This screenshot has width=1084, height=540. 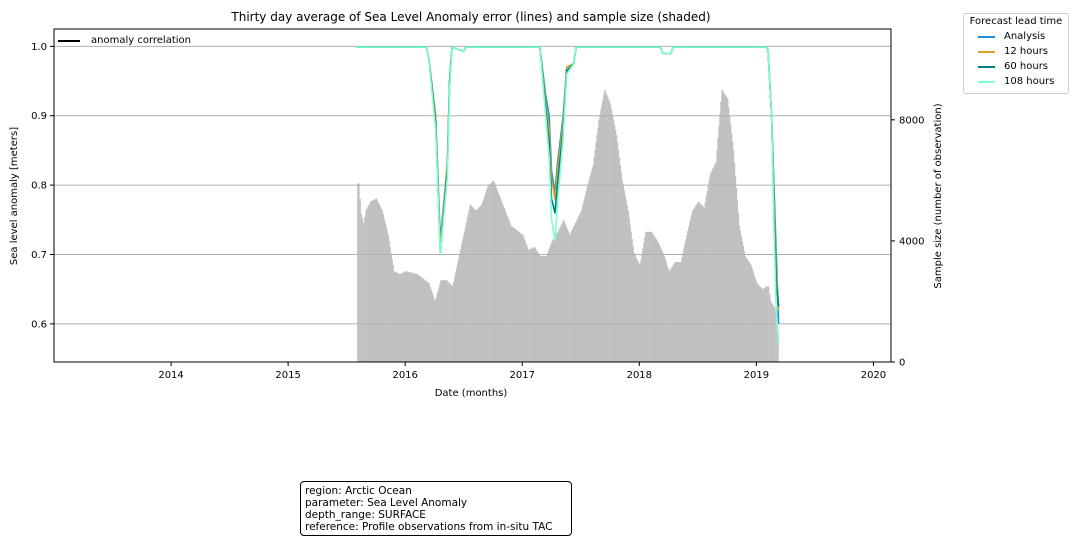 What do you see at coordinates (39, 324) in the screenshot?
I see `y-tick-label: 0.6` at bounding box center [39, 324].